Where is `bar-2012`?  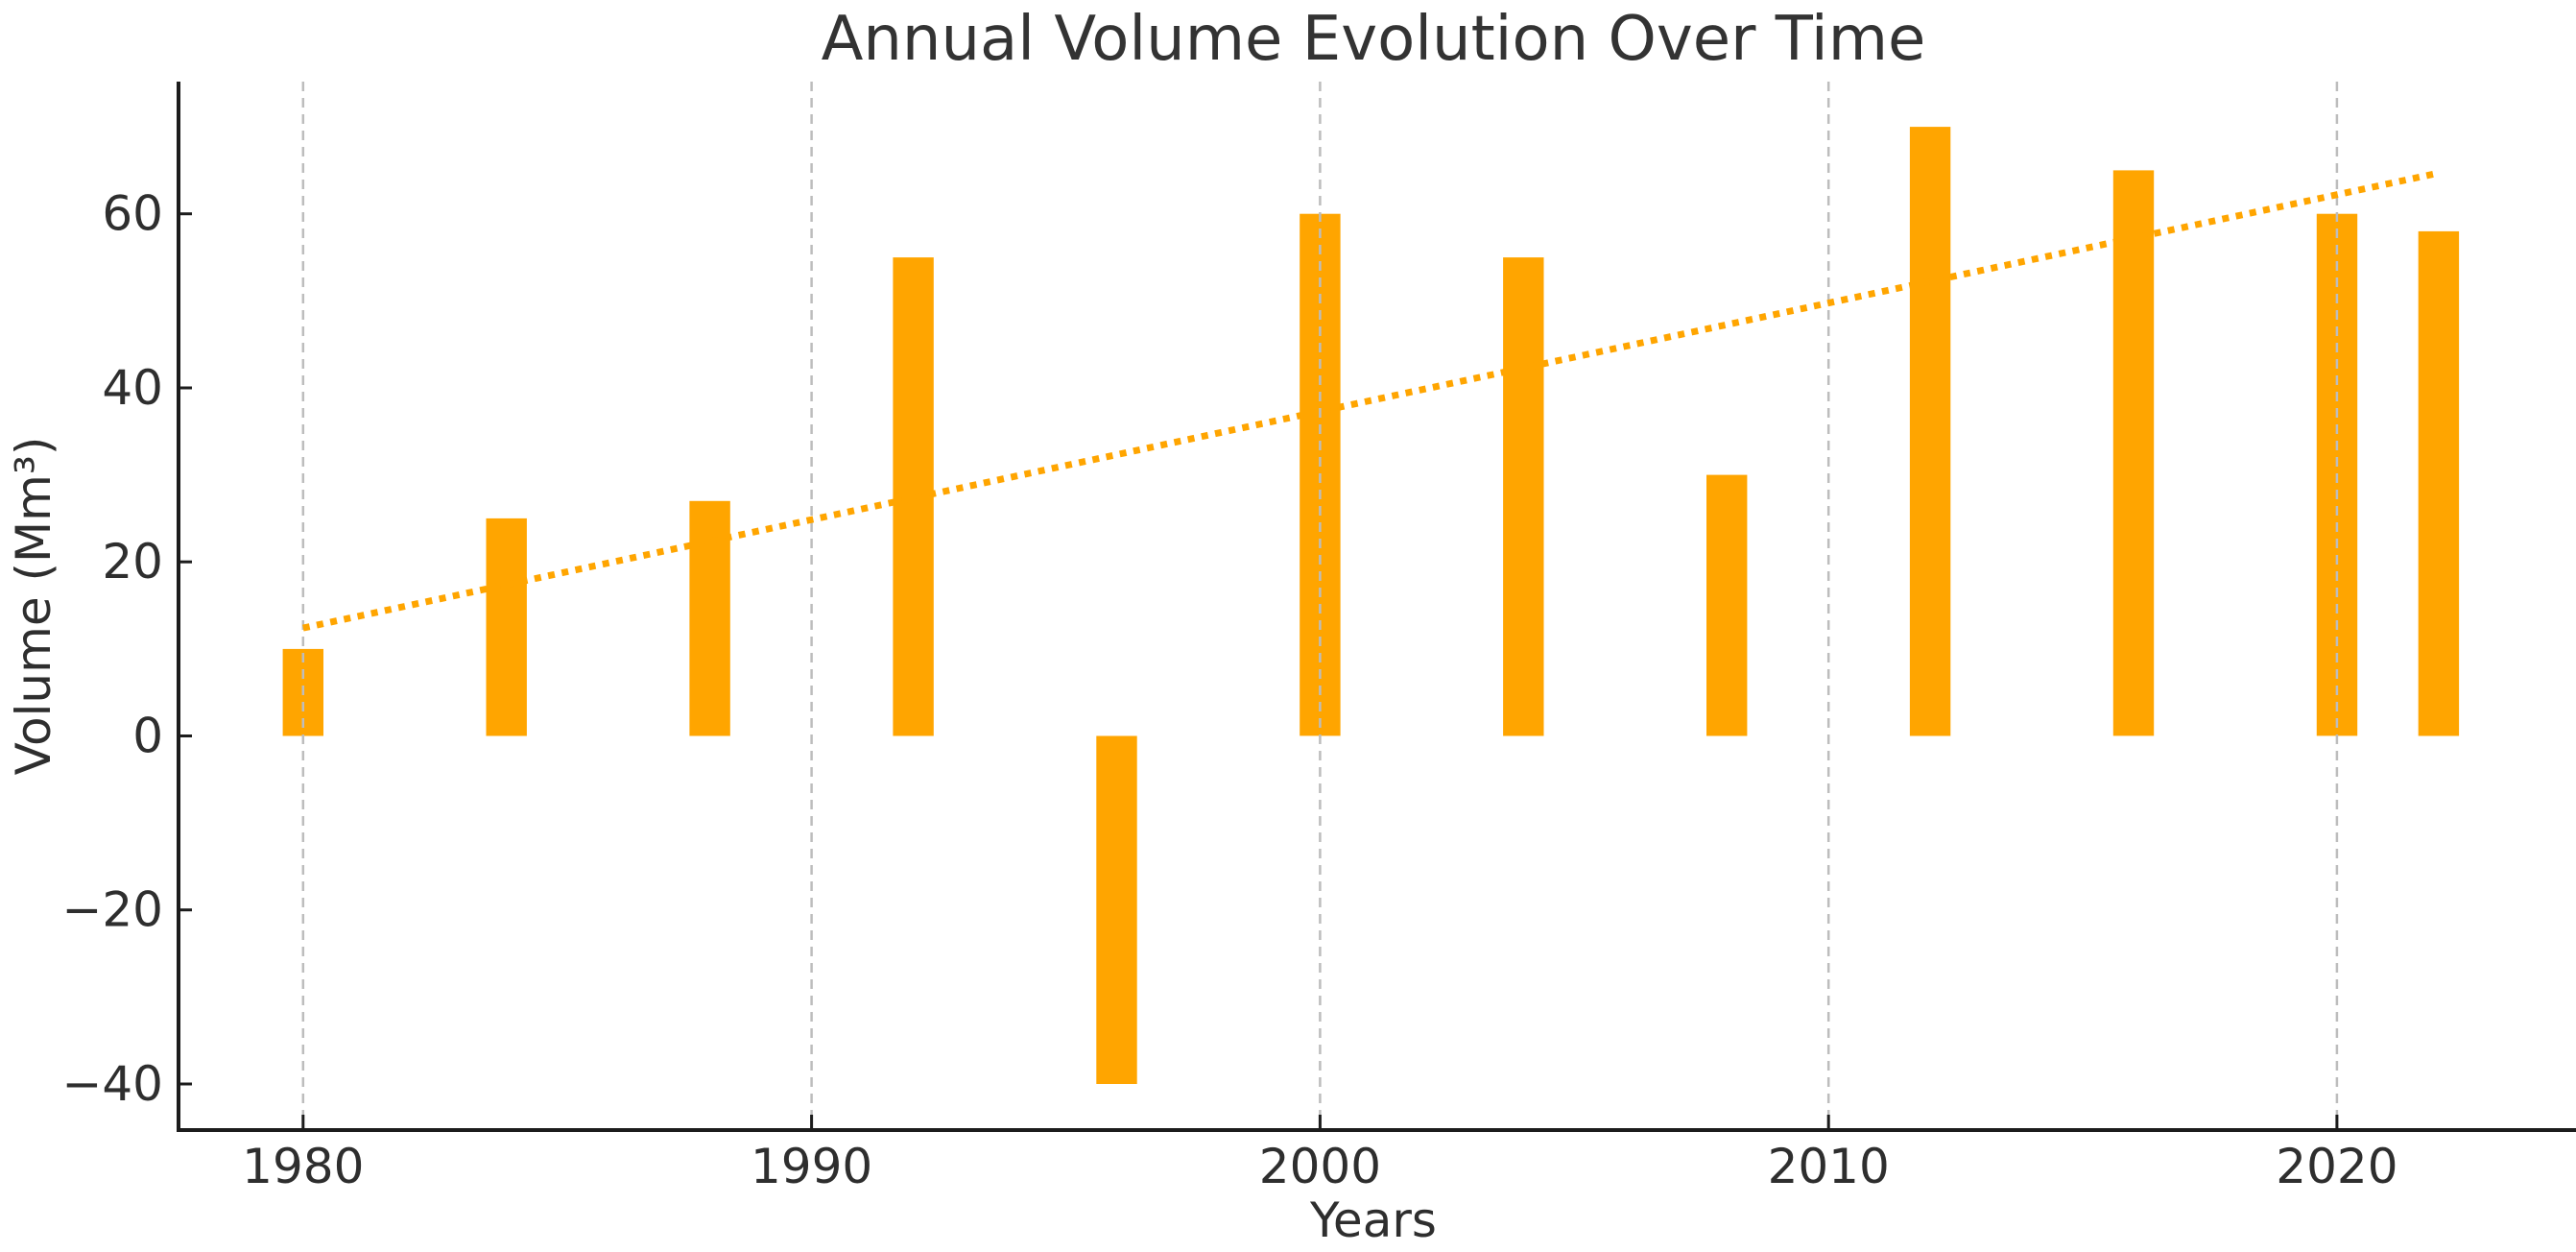 bar-2012 is located at coordinates (1930, 431).